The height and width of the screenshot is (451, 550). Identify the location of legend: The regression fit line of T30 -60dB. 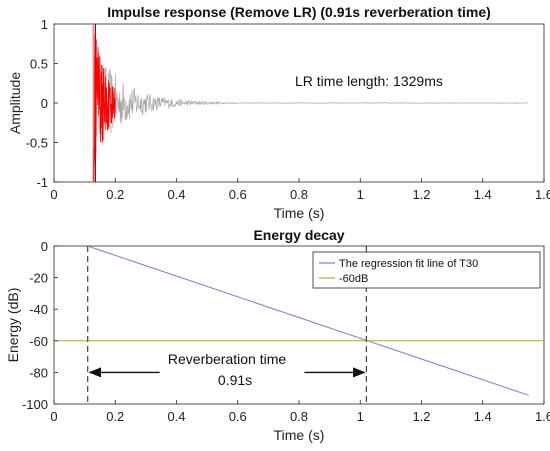
(426, 270).